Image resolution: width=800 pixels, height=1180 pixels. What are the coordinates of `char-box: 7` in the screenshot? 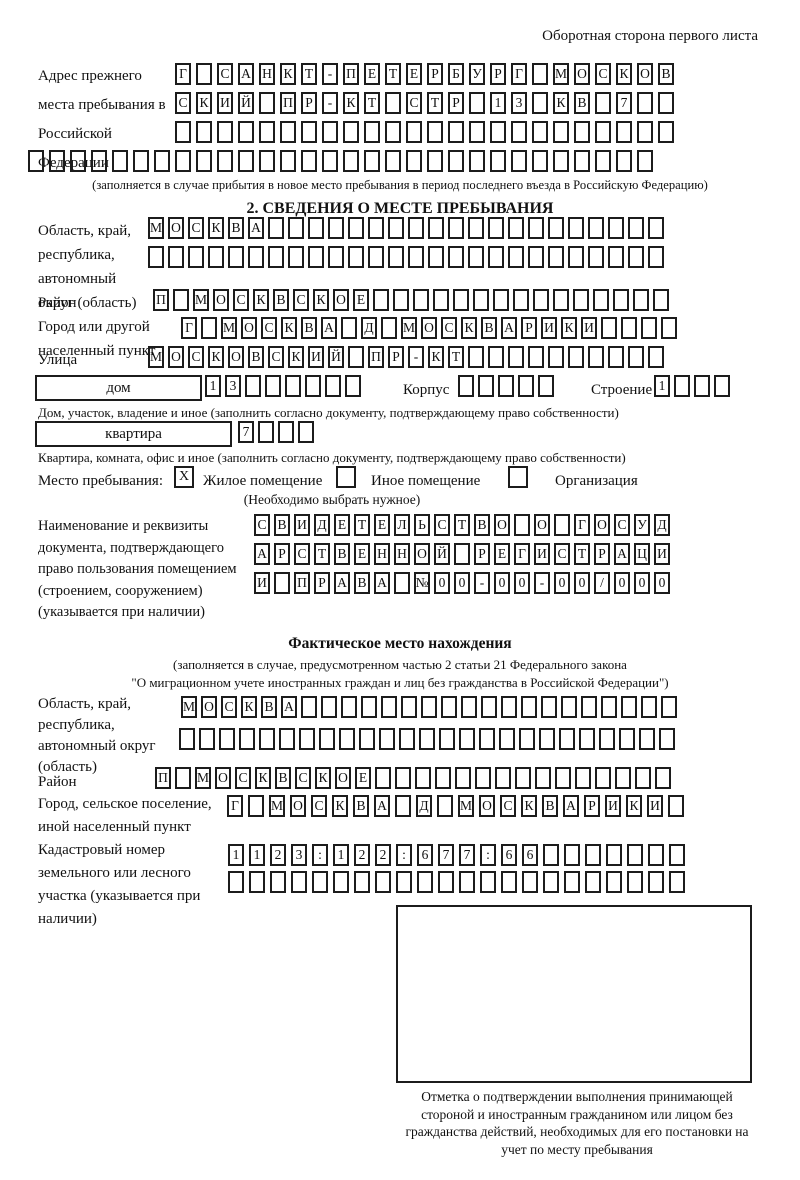 It's located at (446, 855).